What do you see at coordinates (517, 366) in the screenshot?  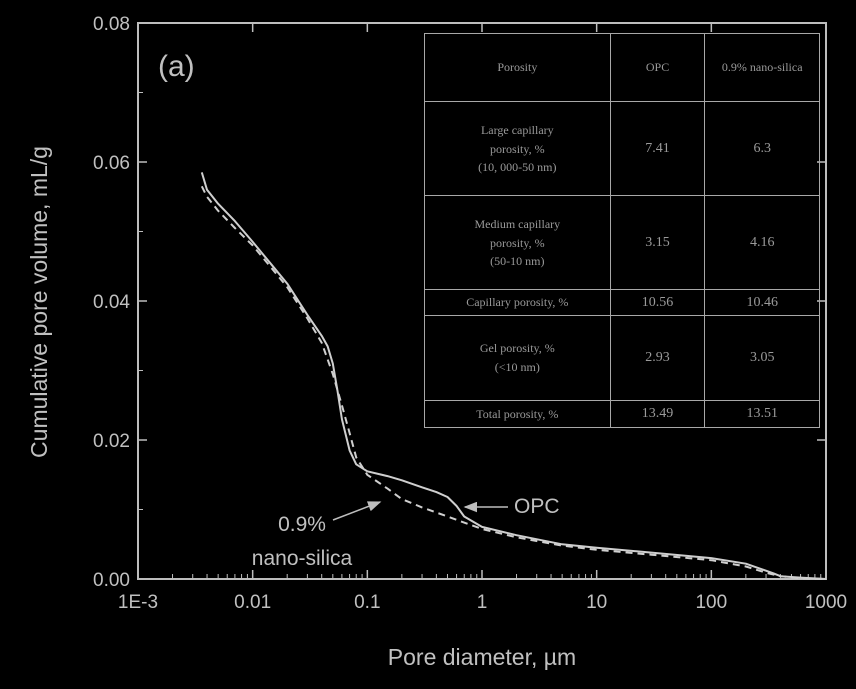 I see `row-label-line: (<10 nm)` at bounding box center [517, 366].